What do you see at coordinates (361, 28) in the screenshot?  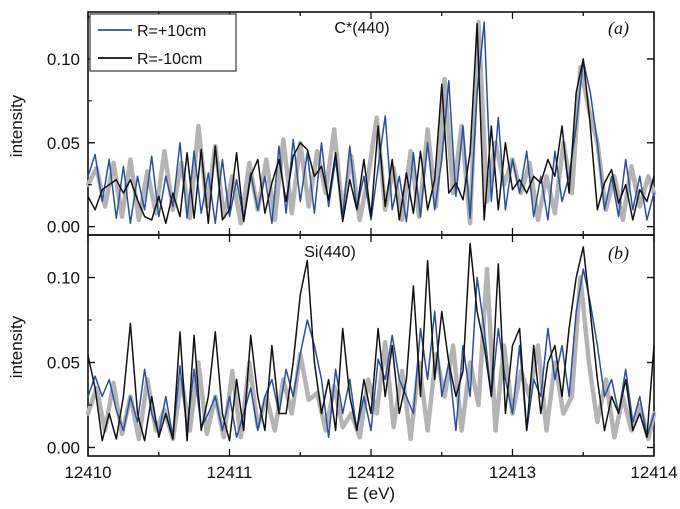 I see `panel-a-title: C*(440)` at bounding box center [361, 28].